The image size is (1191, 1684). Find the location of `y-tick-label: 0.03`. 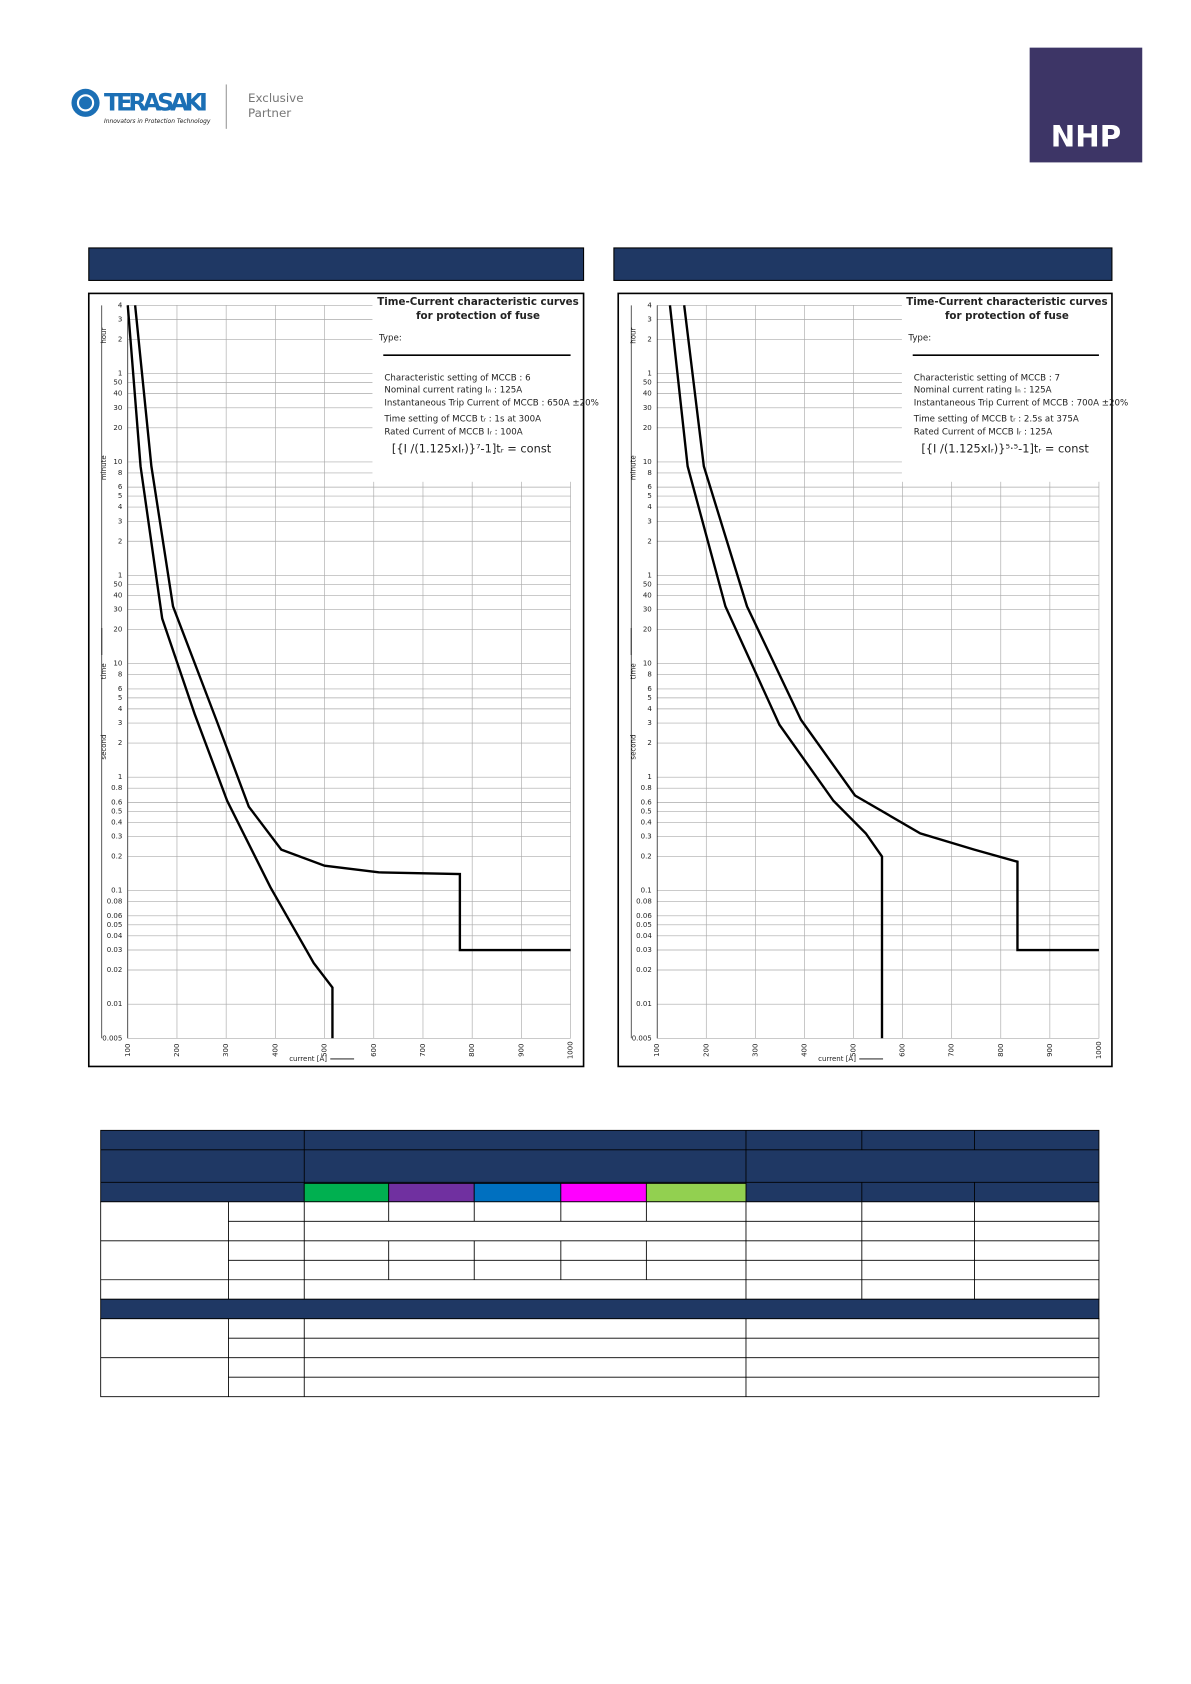

y-tick-label: 0.03 is located at coordinates (115, 949).